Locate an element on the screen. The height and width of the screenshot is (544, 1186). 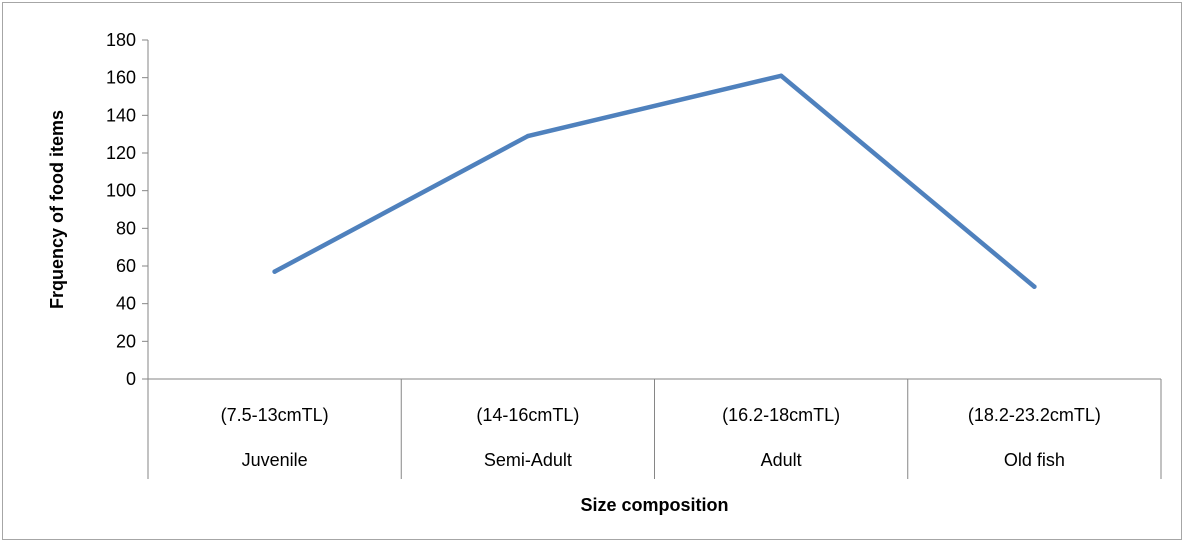
y-axis: 0 20 40 60 80 100 120 140 160 180 is located at coordinates (127, 209).